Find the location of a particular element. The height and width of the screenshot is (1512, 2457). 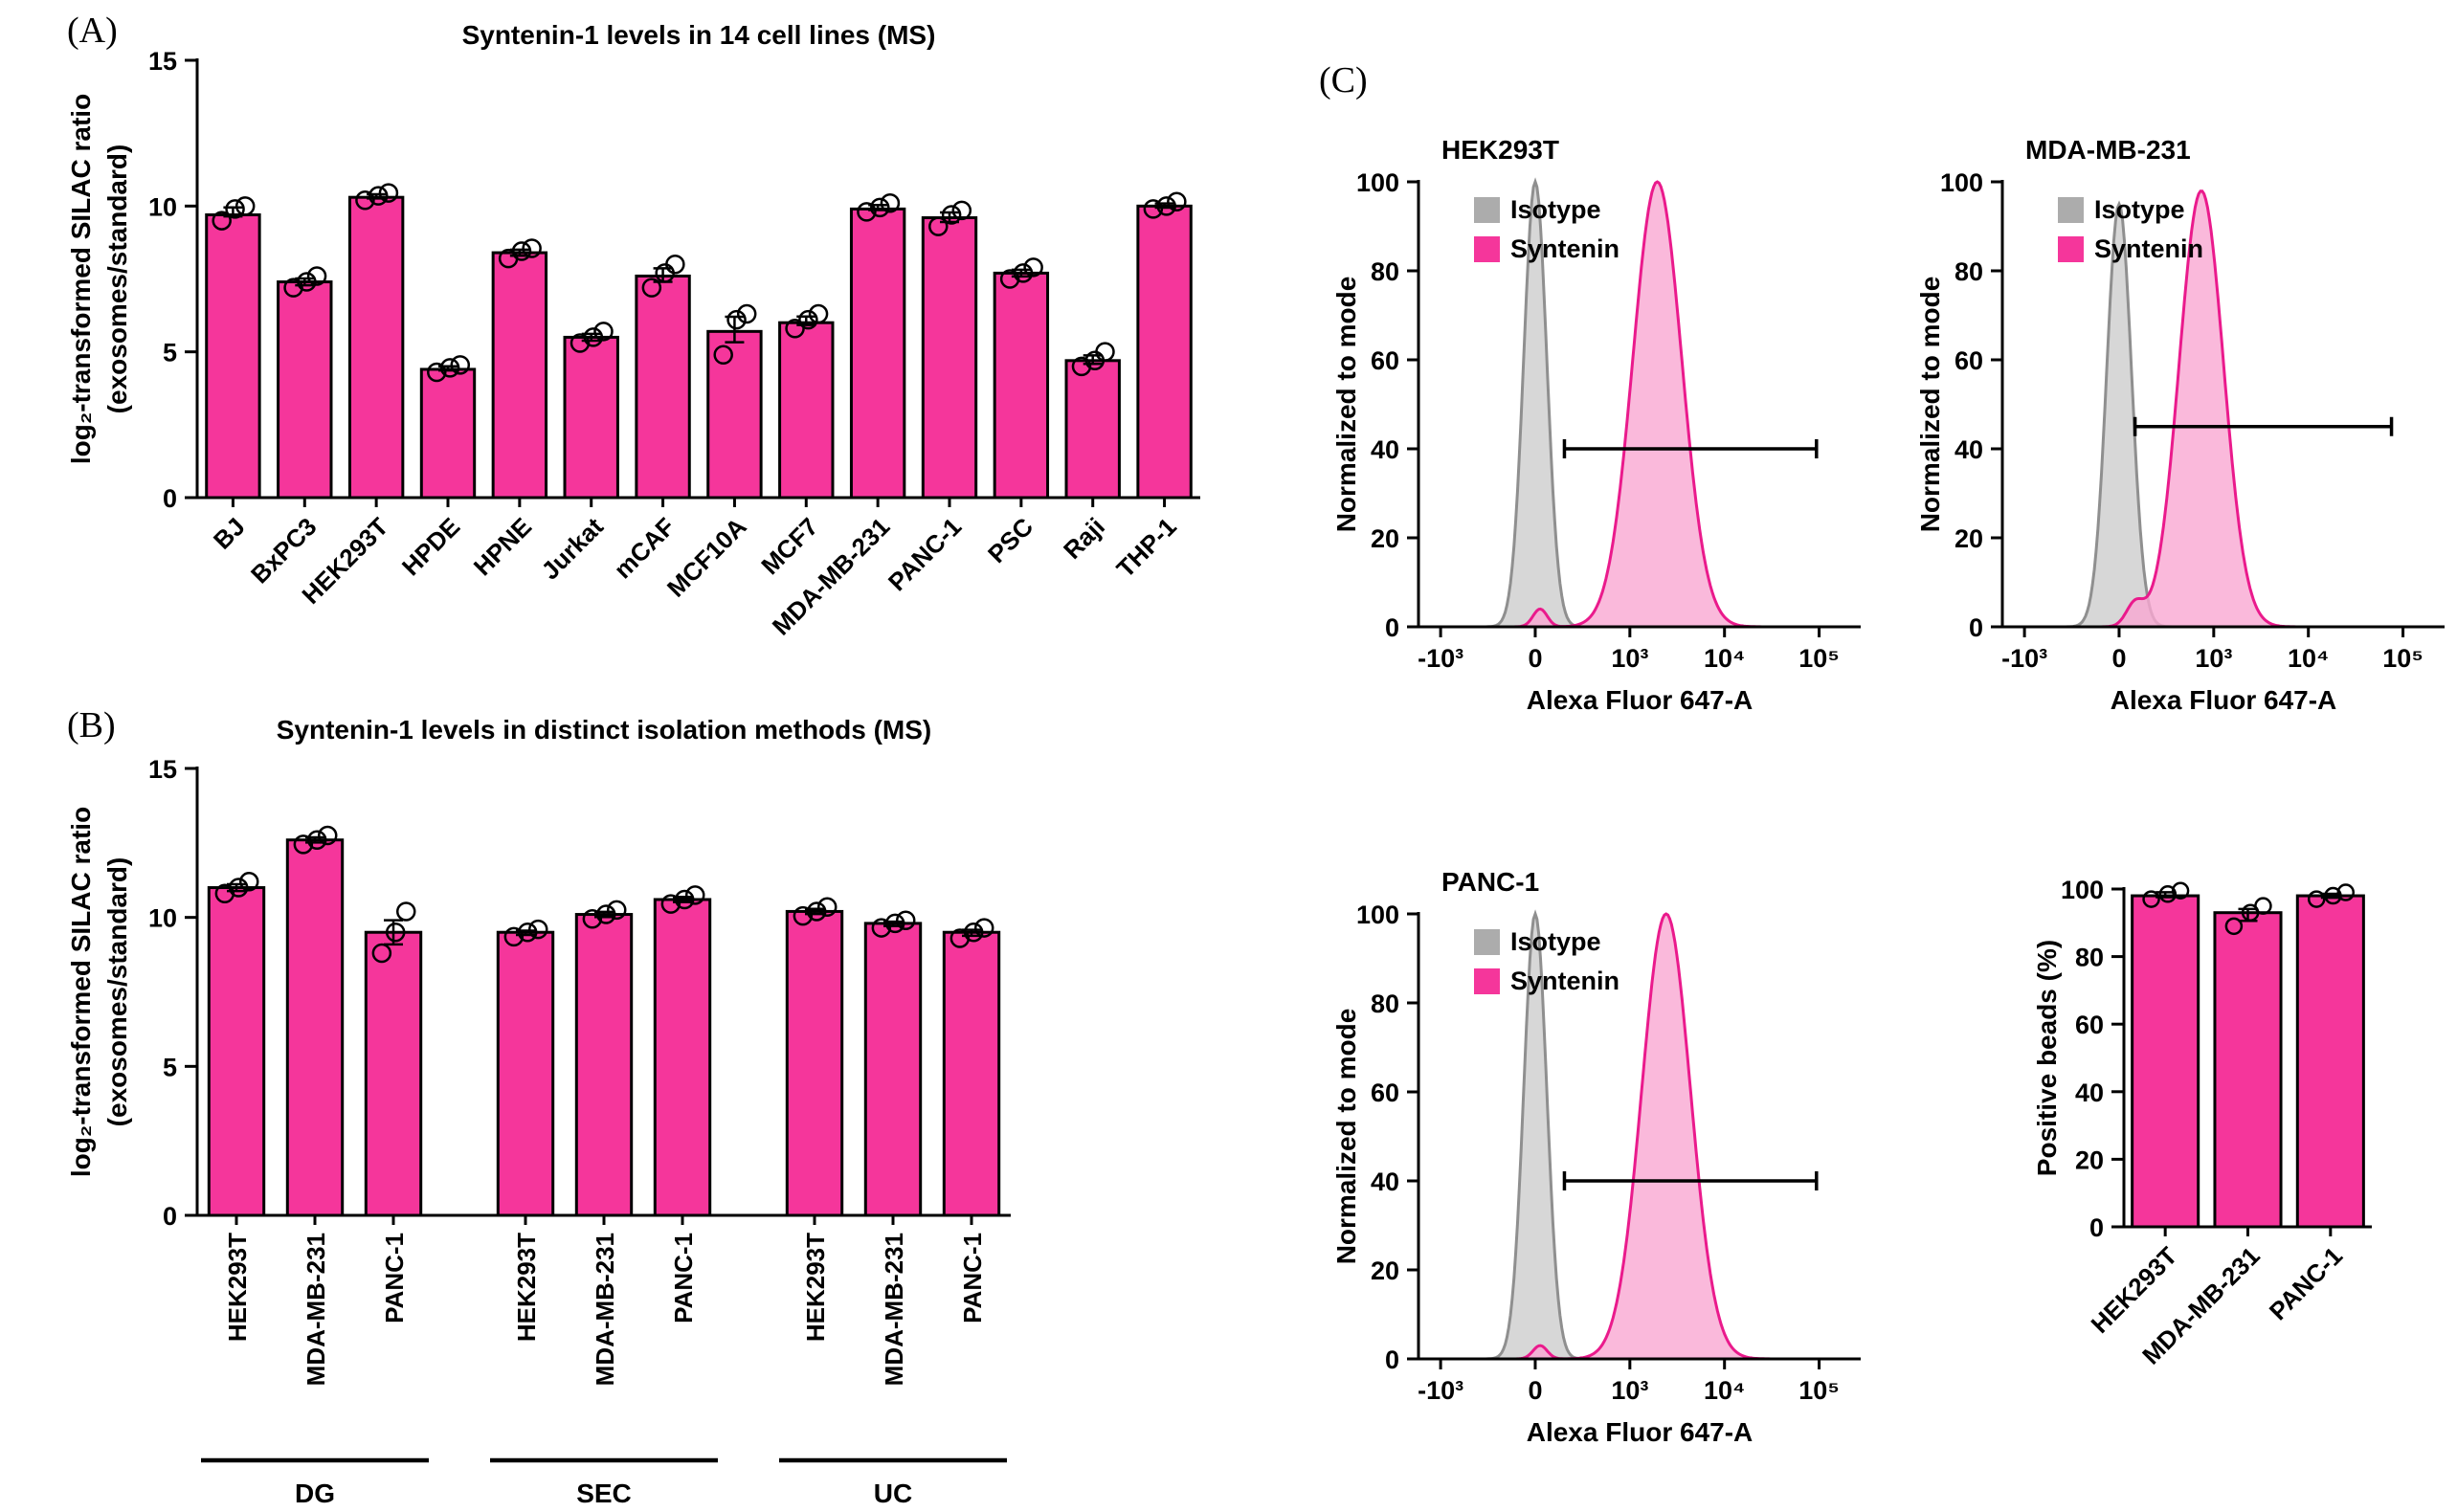

svg-text: UC is located at coordinates (893, 1493).